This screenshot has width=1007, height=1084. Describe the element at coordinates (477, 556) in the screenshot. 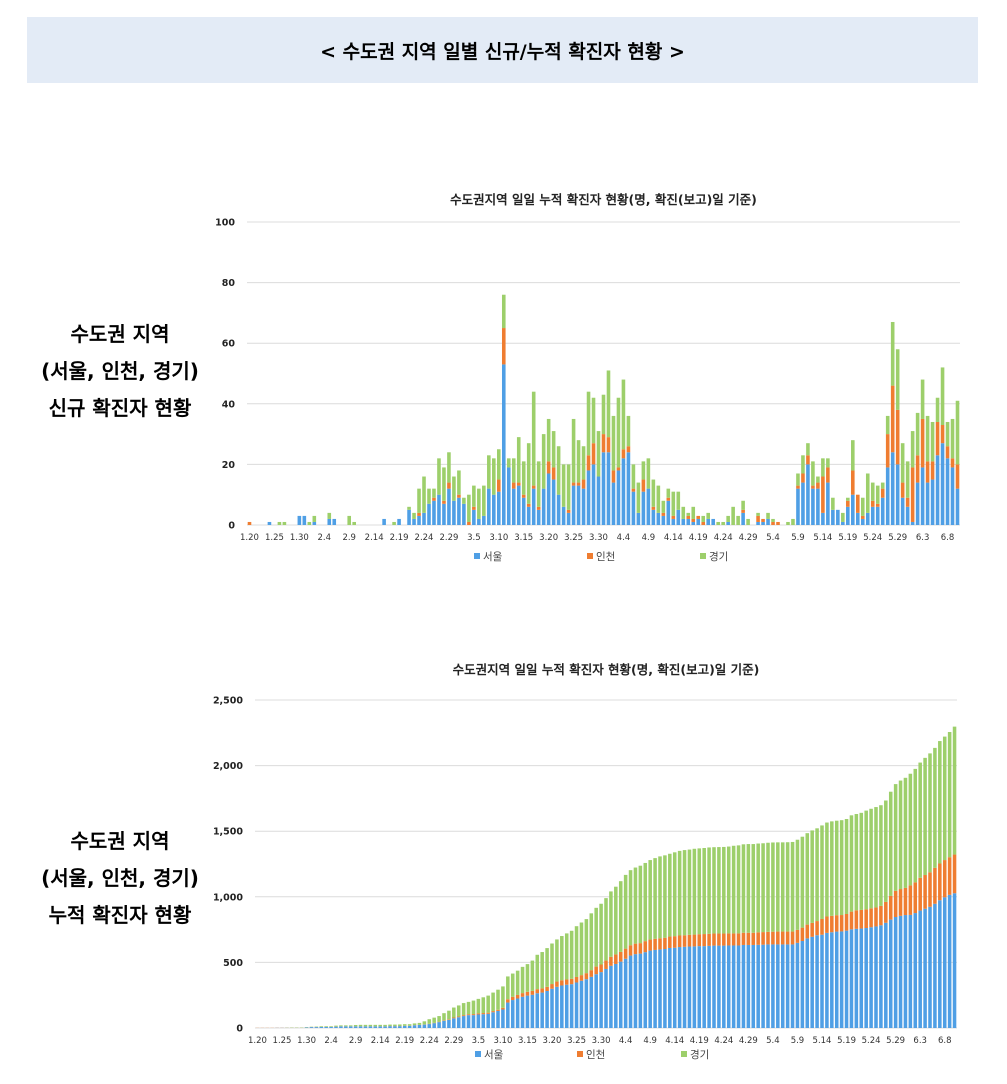

I see `legend-swatch-seoul` at that location.